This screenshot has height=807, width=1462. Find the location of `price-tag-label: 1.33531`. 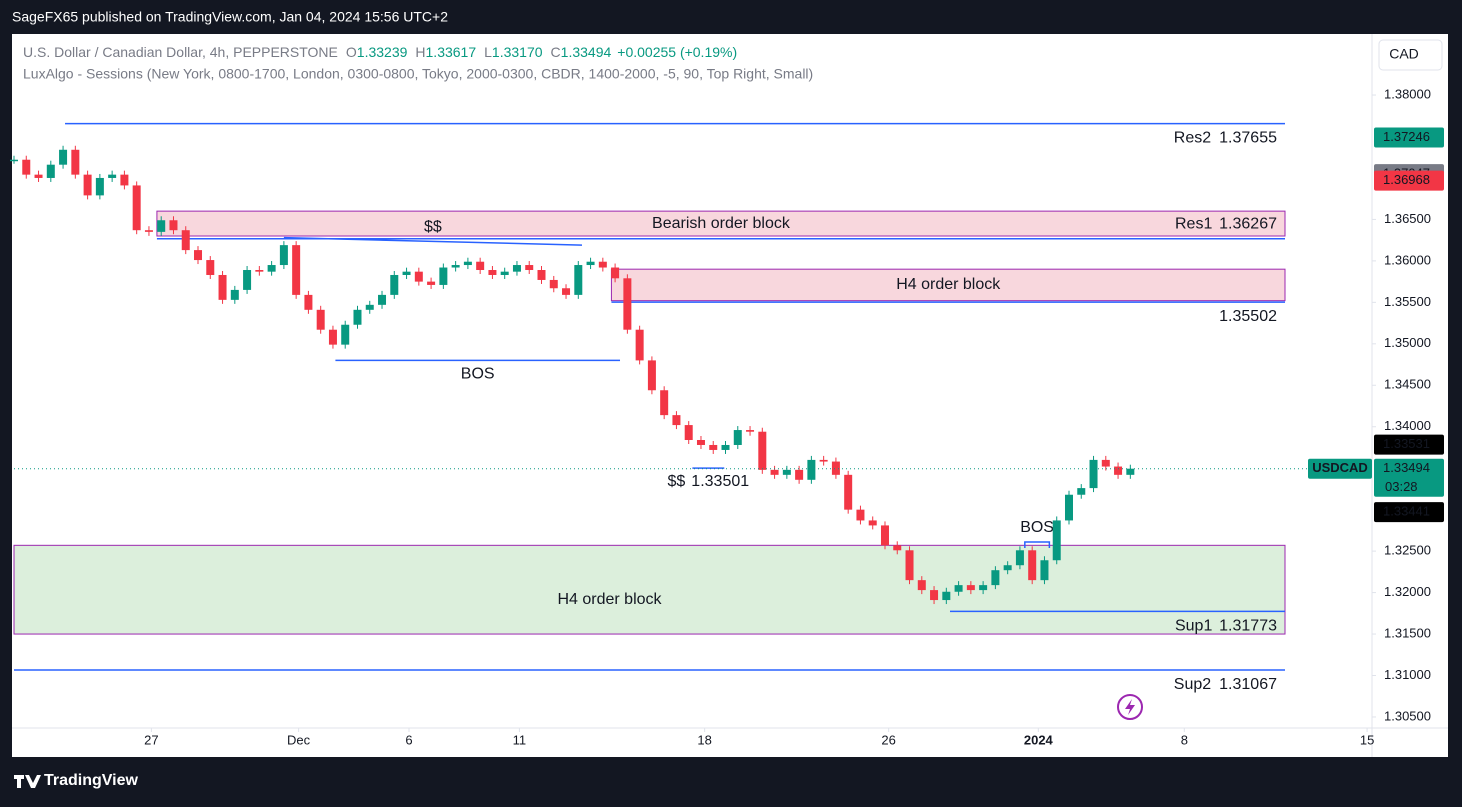

price-tag-label: 1.33531 is located at coordinates (1406, 443).